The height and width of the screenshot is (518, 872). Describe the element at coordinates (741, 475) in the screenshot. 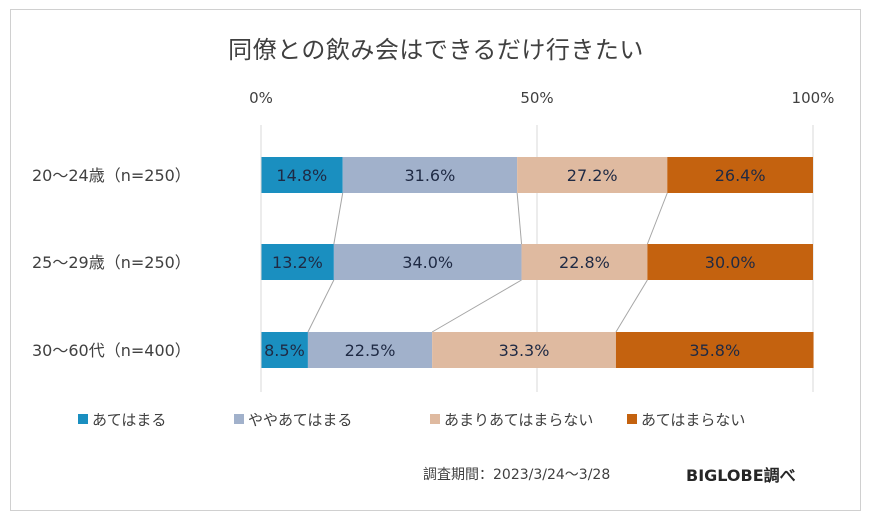

I see `source-credit: BIGLOBE調べ` at that location.